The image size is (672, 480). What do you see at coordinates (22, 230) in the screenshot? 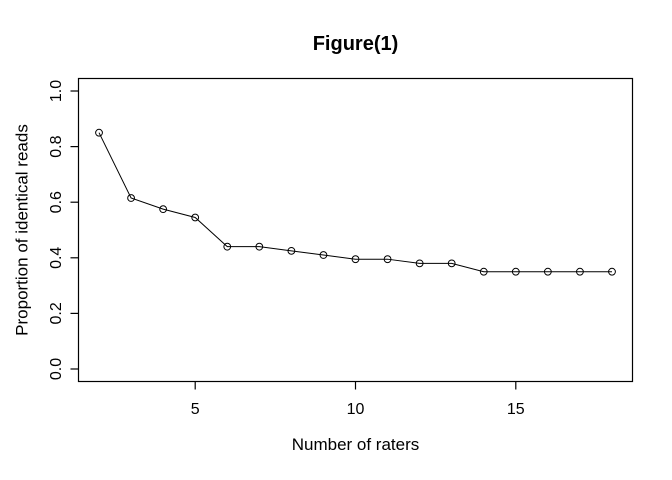
I see `y-axis-label: Proportion of identical reads` at bounding box center [22, 230].